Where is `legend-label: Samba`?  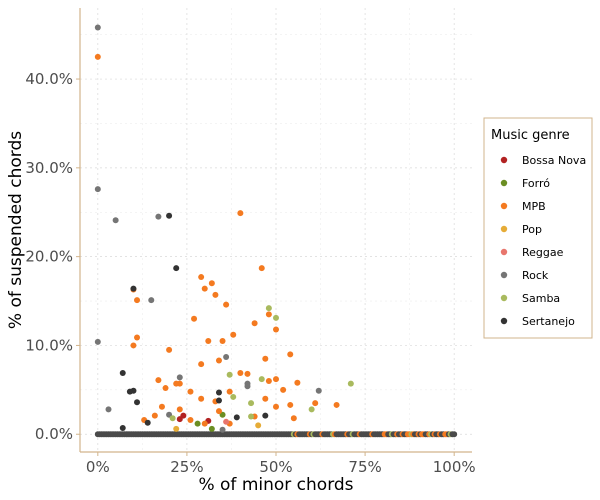 legend-label: Samba is located at coordinates (541, 298).